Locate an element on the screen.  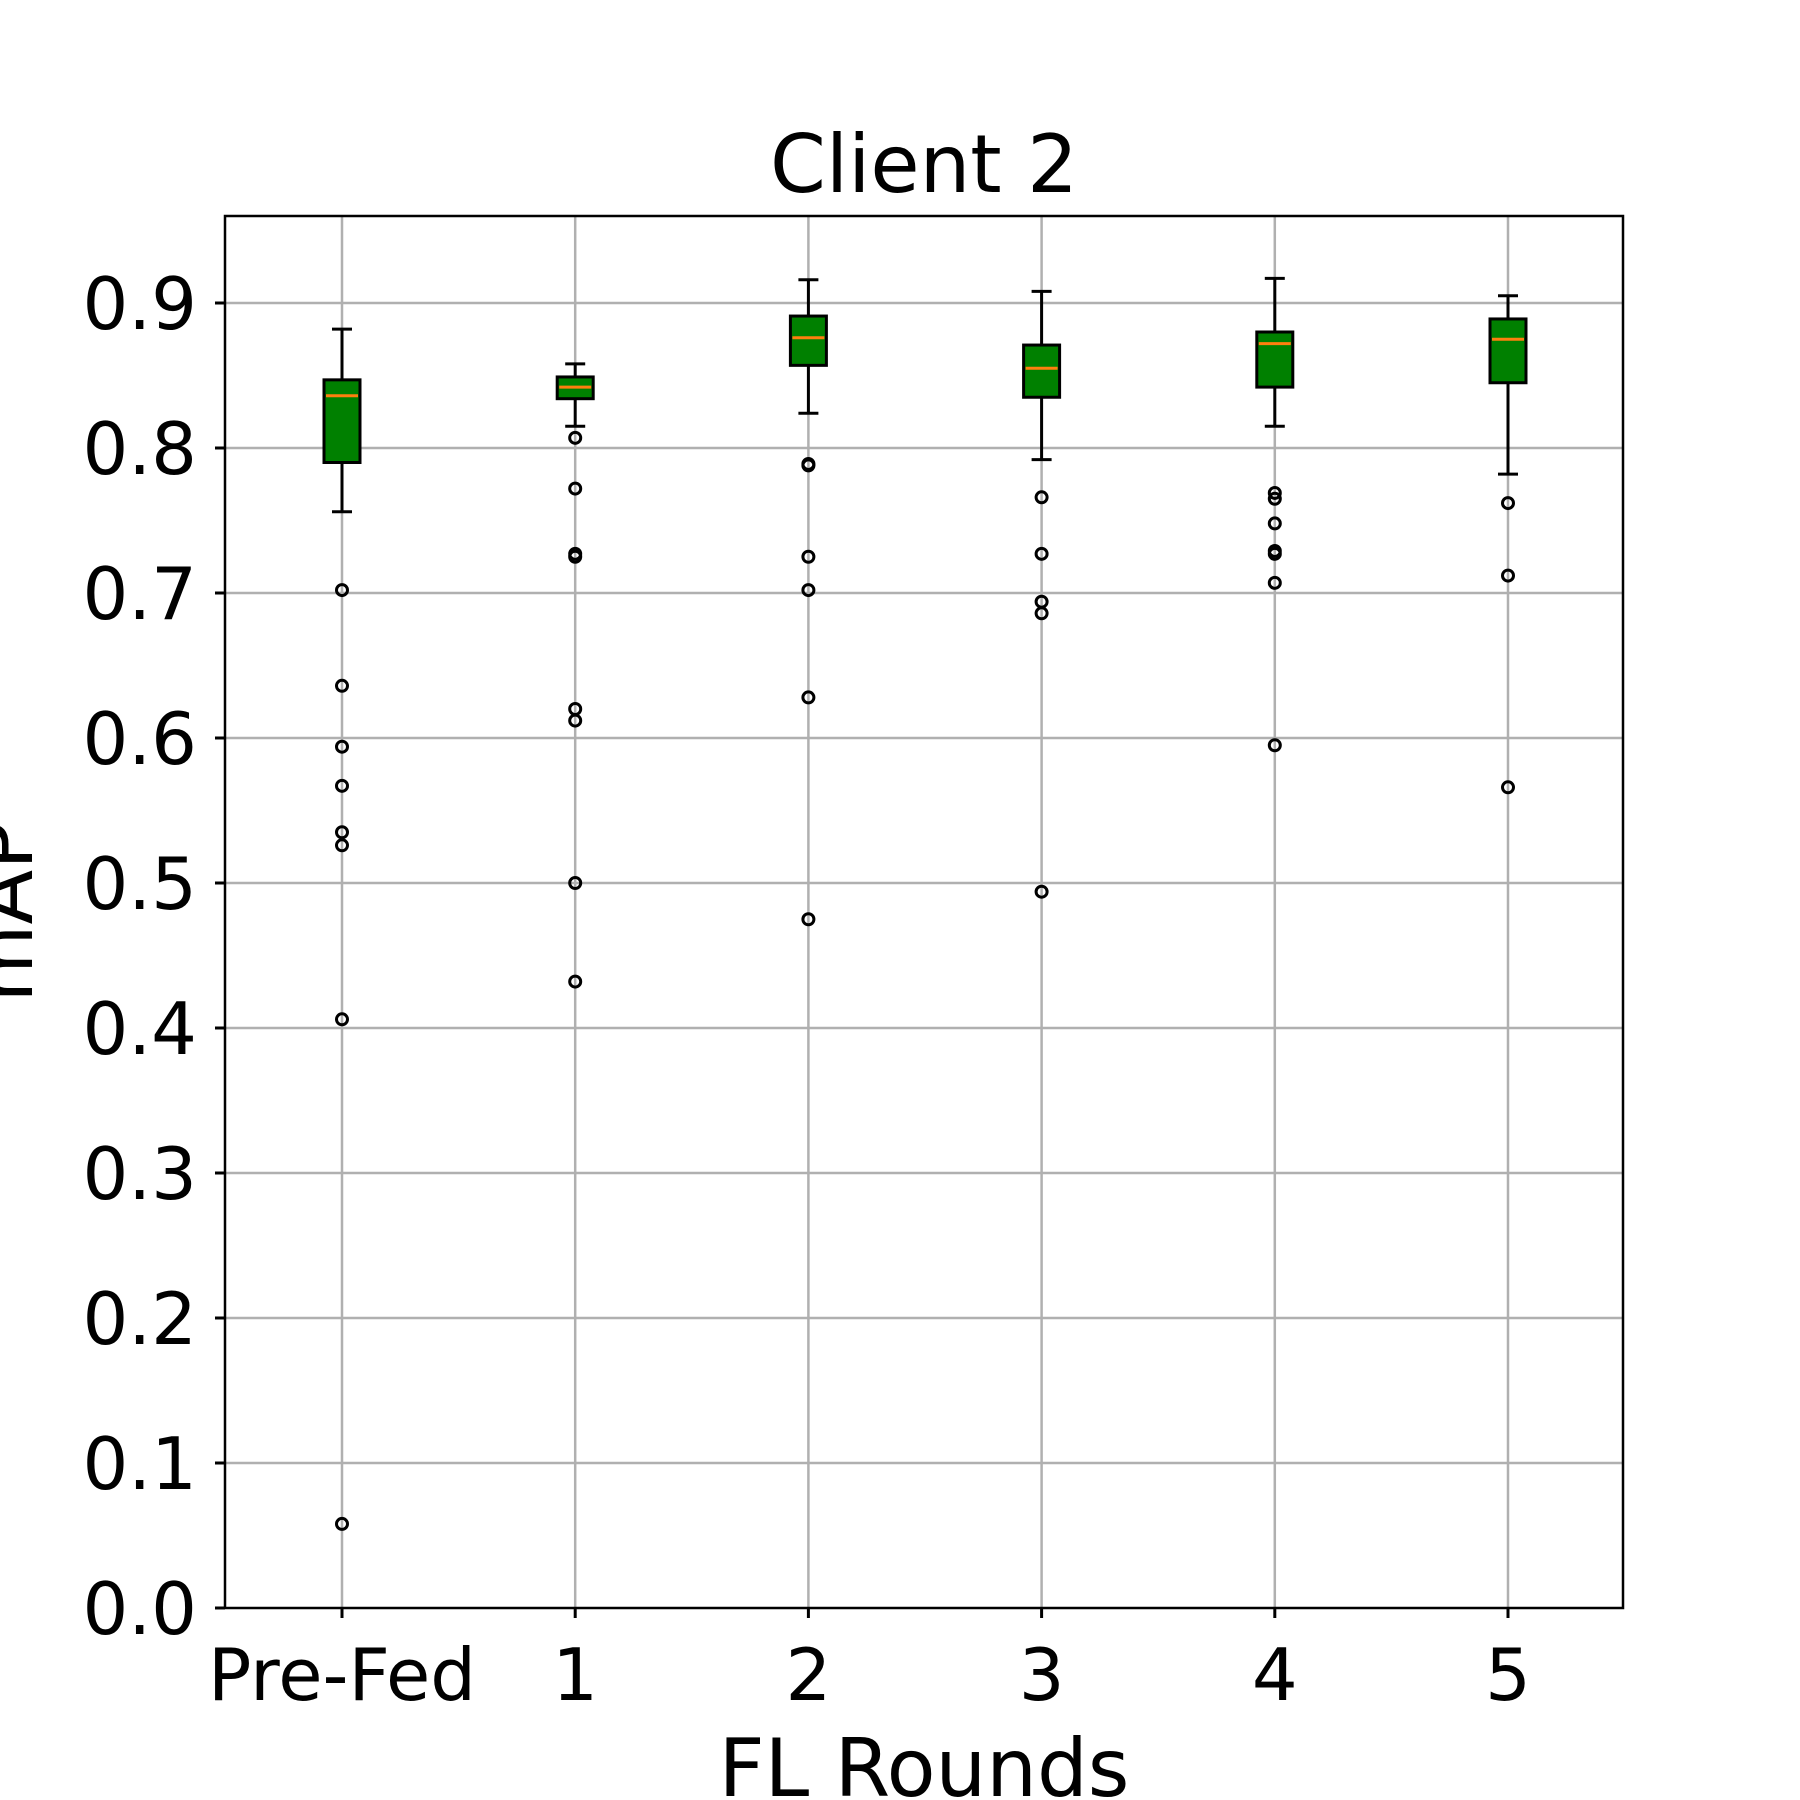
y-tick-label: 0.7 is located at coordinates (139, 594).